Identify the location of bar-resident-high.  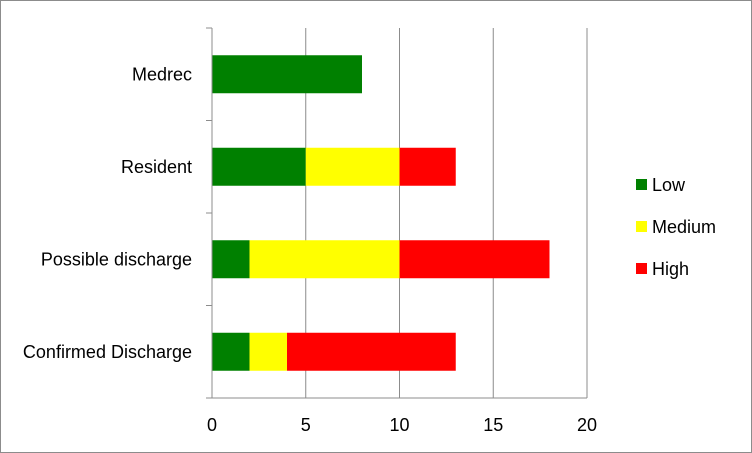
(427, 166).